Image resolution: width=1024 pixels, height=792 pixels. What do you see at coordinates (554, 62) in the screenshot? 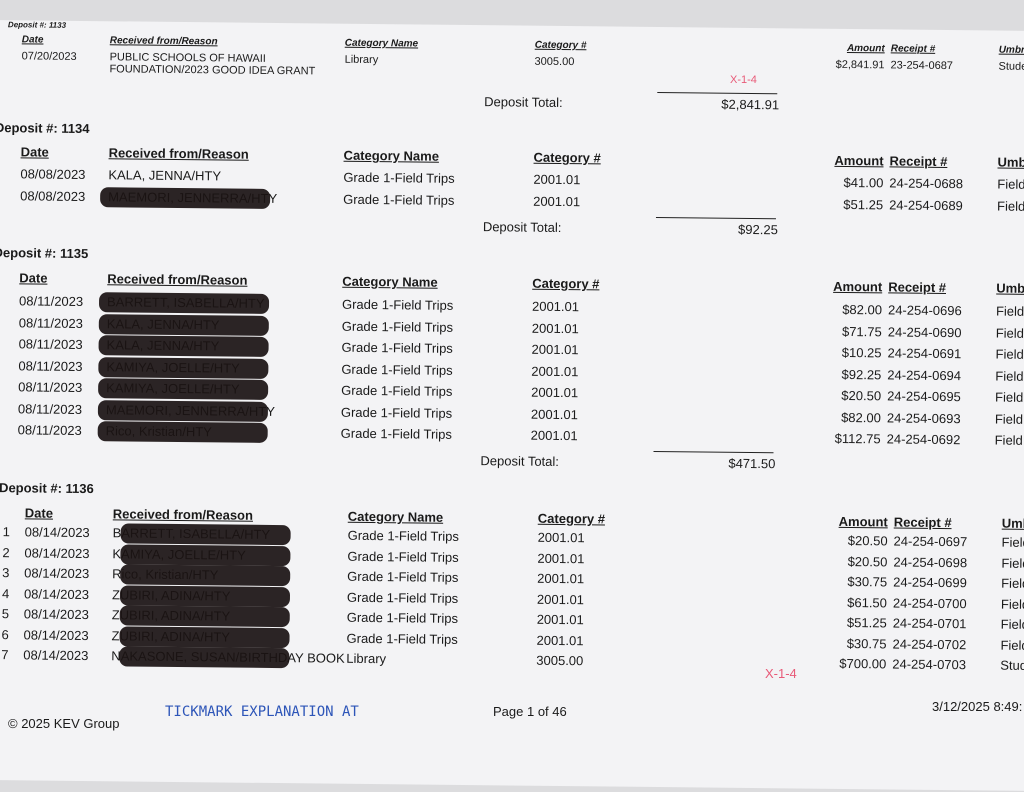
I see `cell-cat-num: 3005.00` at bounding box center [554, 62].